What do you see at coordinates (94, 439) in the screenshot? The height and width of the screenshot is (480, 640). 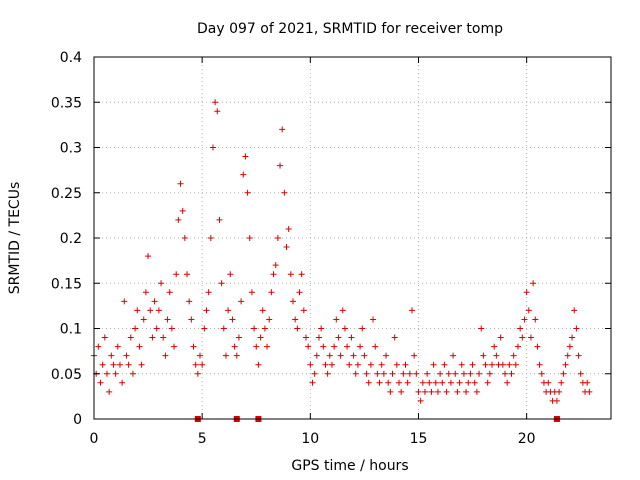 I see `x-tick-label: 0` at bounding box center [94, 439].